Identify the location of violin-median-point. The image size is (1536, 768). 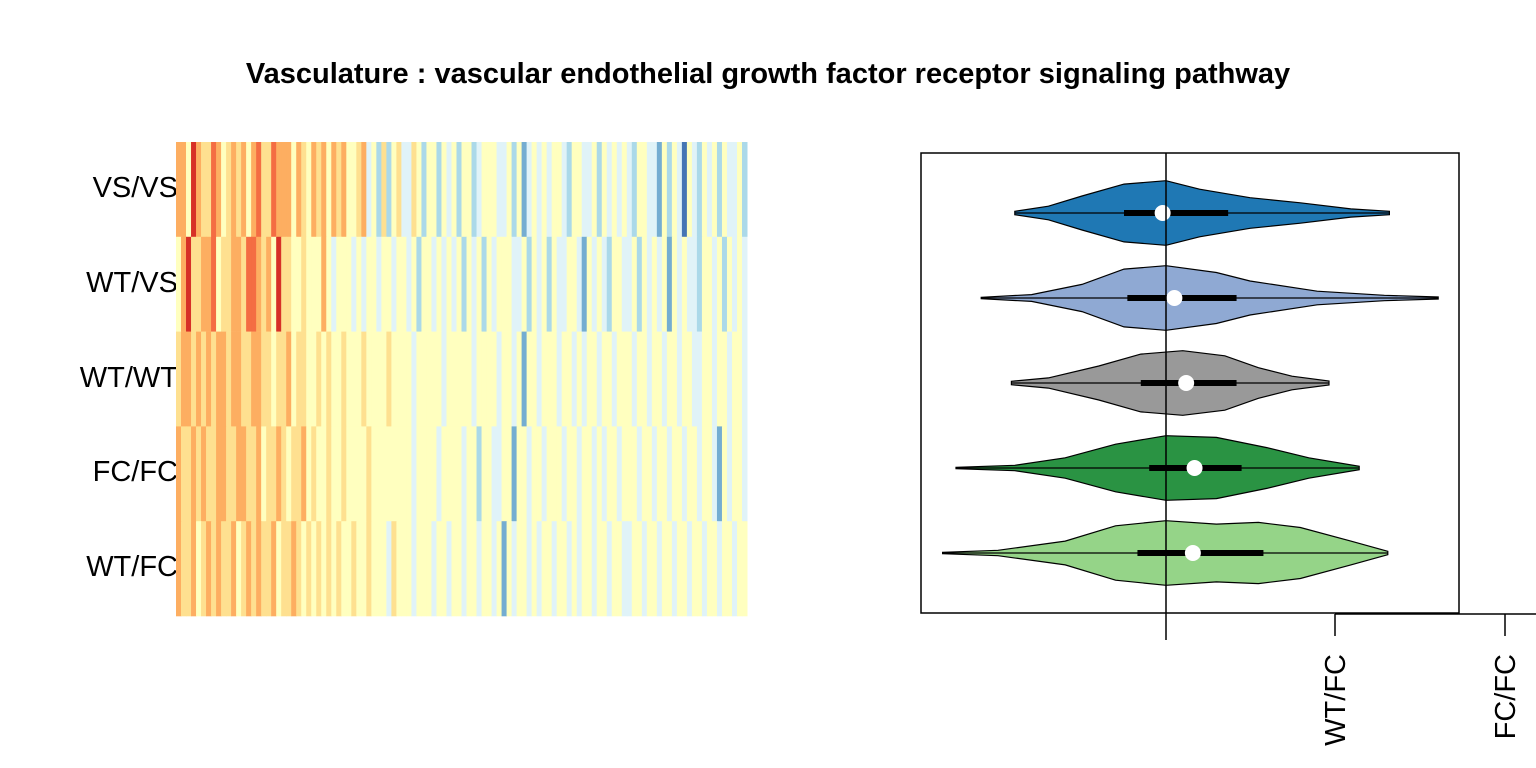
(1186, 383).